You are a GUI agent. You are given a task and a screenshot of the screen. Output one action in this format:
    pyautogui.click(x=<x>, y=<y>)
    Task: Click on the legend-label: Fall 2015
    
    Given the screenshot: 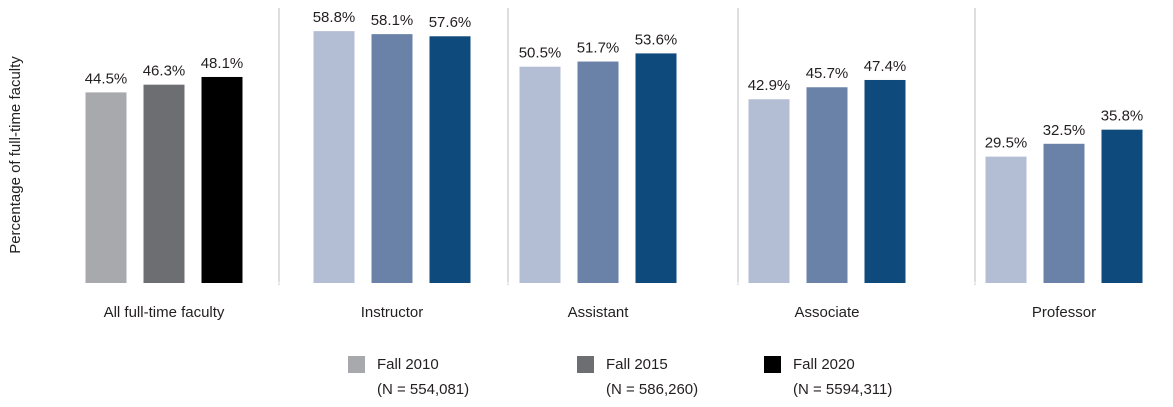 What is the action you would take?
    pyautogui.click(x=637, y=364)
    